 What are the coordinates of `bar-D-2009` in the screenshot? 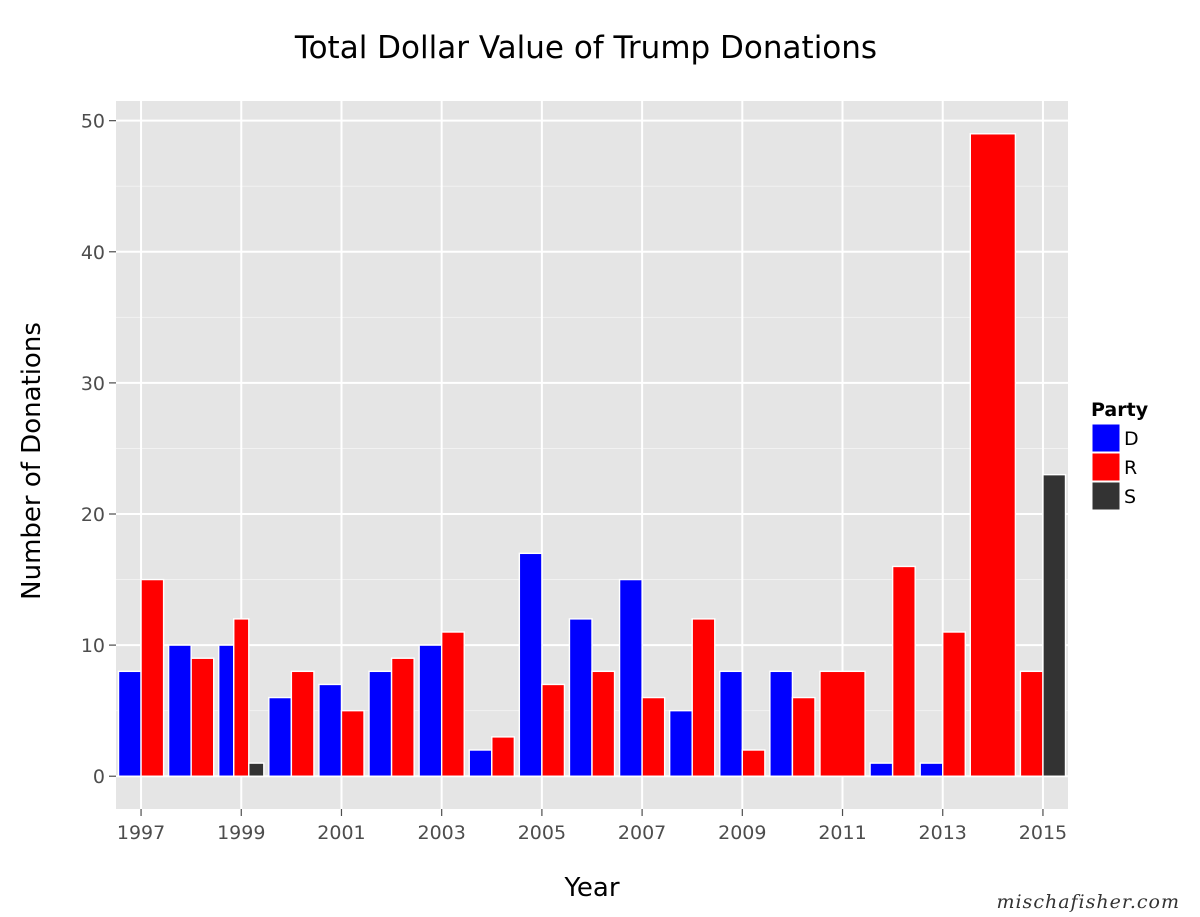 It's located at (731, 723).